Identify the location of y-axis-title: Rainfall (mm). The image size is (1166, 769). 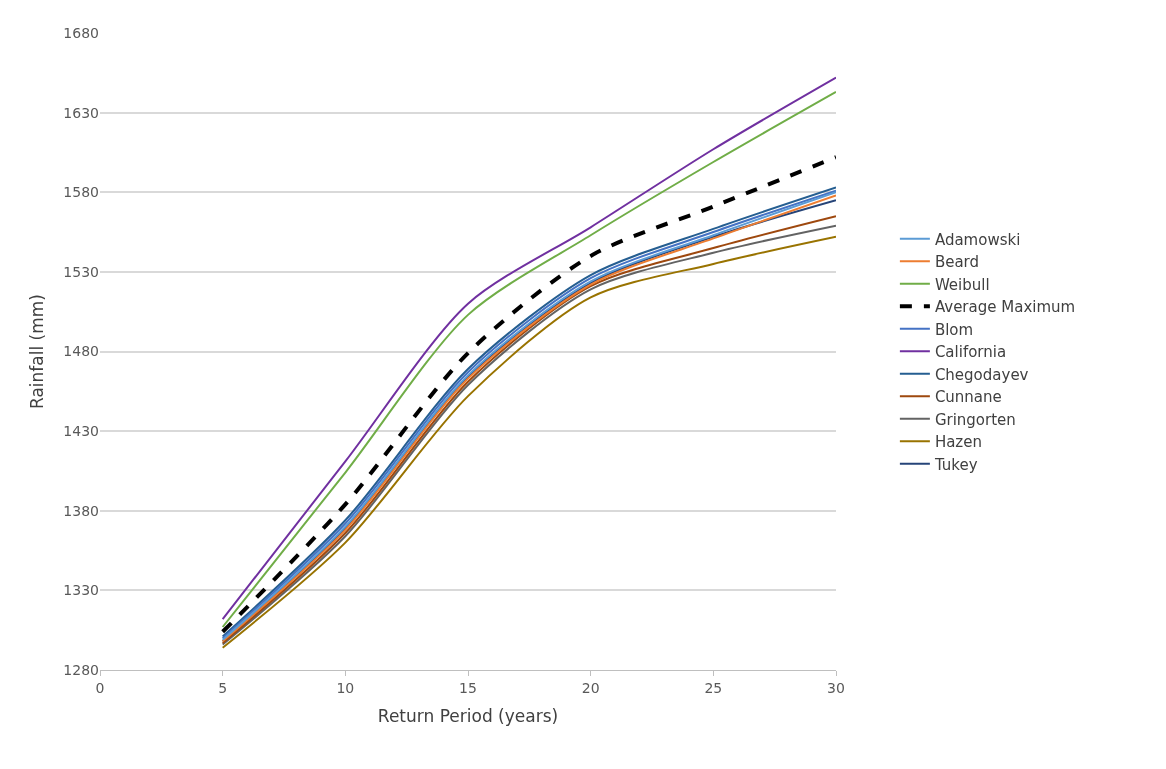
(36, 351).